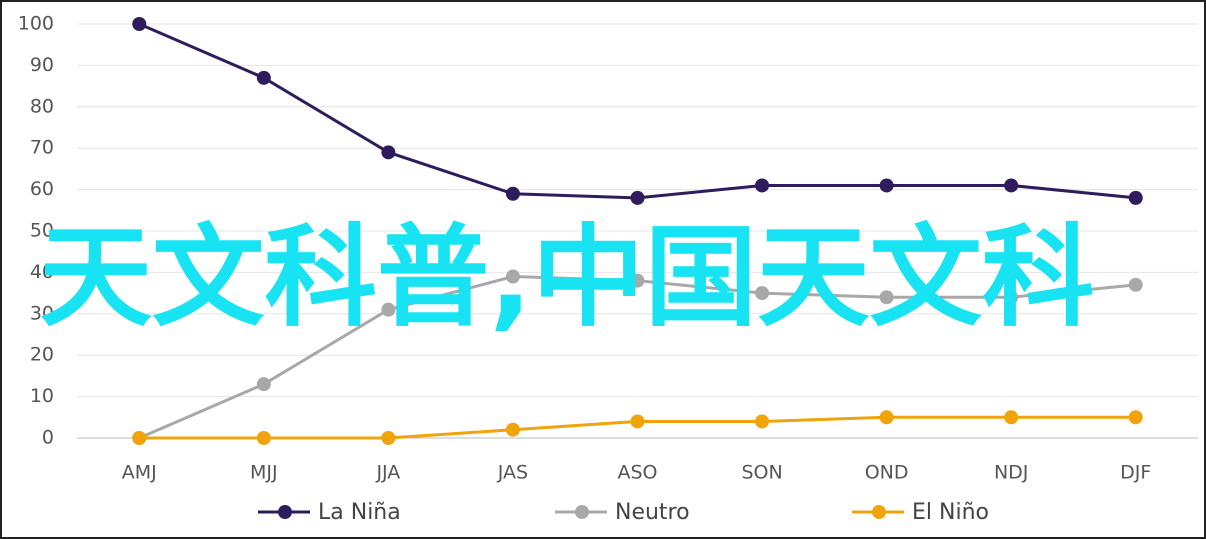  Describe the element at coordinates (42, 148) in the screenshot. I see `y-tick-label: 70` at that location.